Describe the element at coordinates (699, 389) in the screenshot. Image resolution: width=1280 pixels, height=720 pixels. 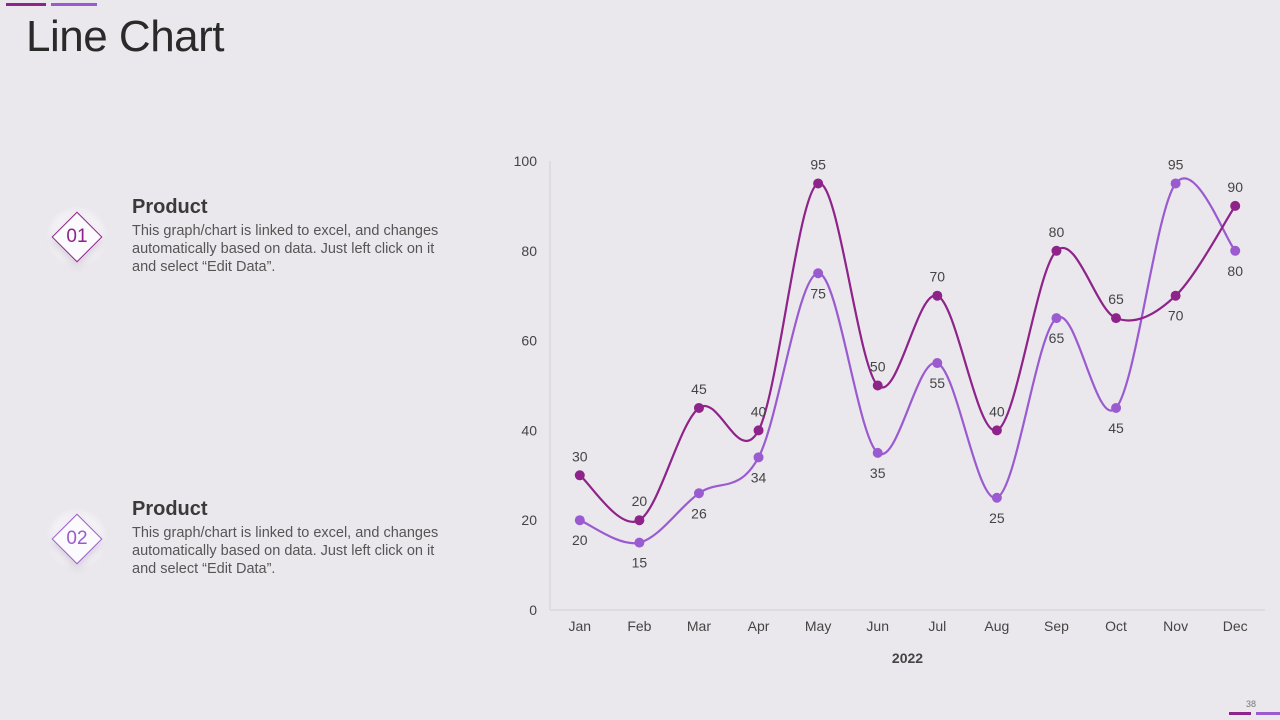
I see `series-1-data-label: 45` at that location.